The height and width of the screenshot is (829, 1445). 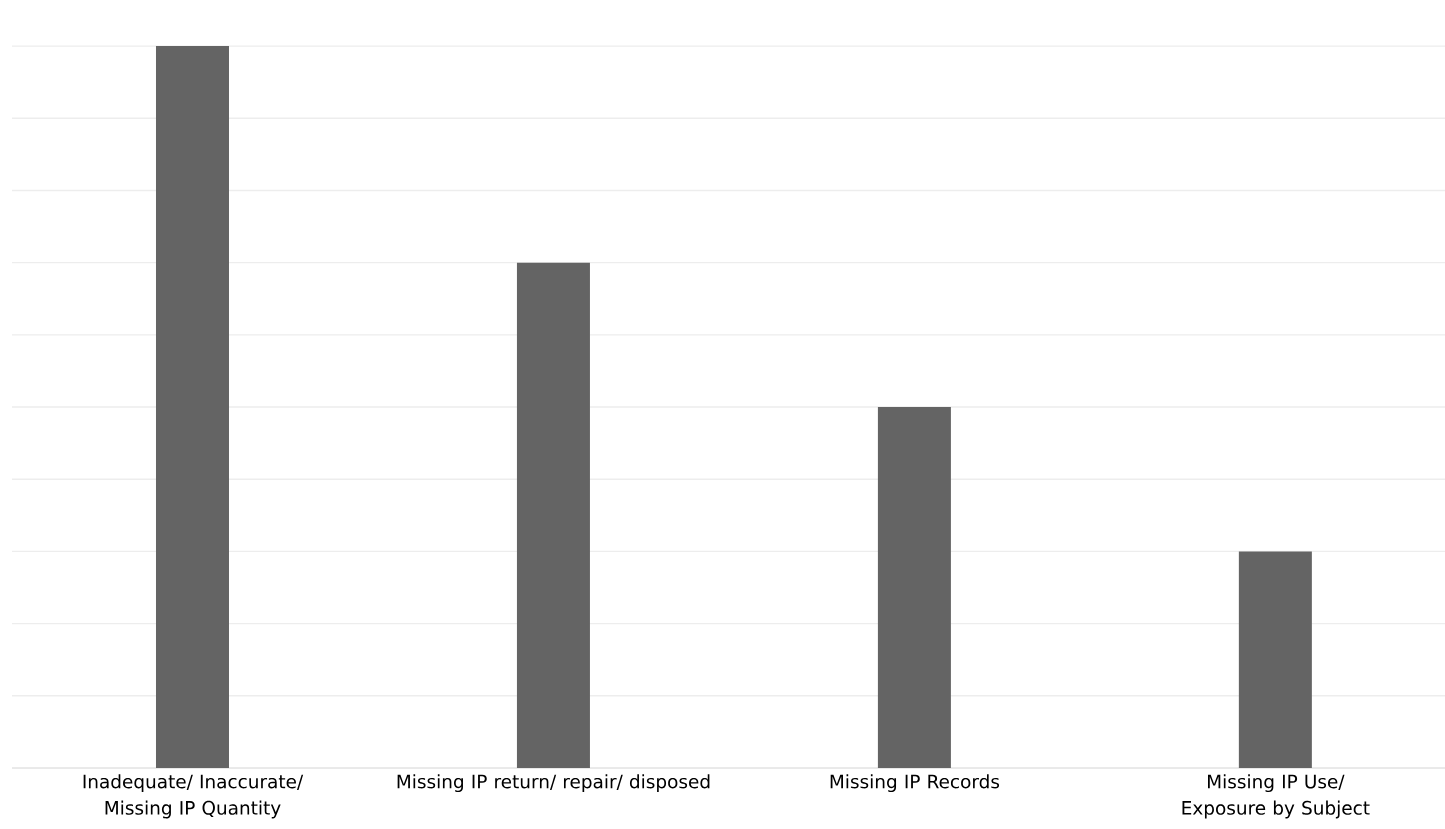 I want to click on x-tick-label: Inadequate/ Inaccurate/ Missing IP Quantity, so click(x=193, y=796).